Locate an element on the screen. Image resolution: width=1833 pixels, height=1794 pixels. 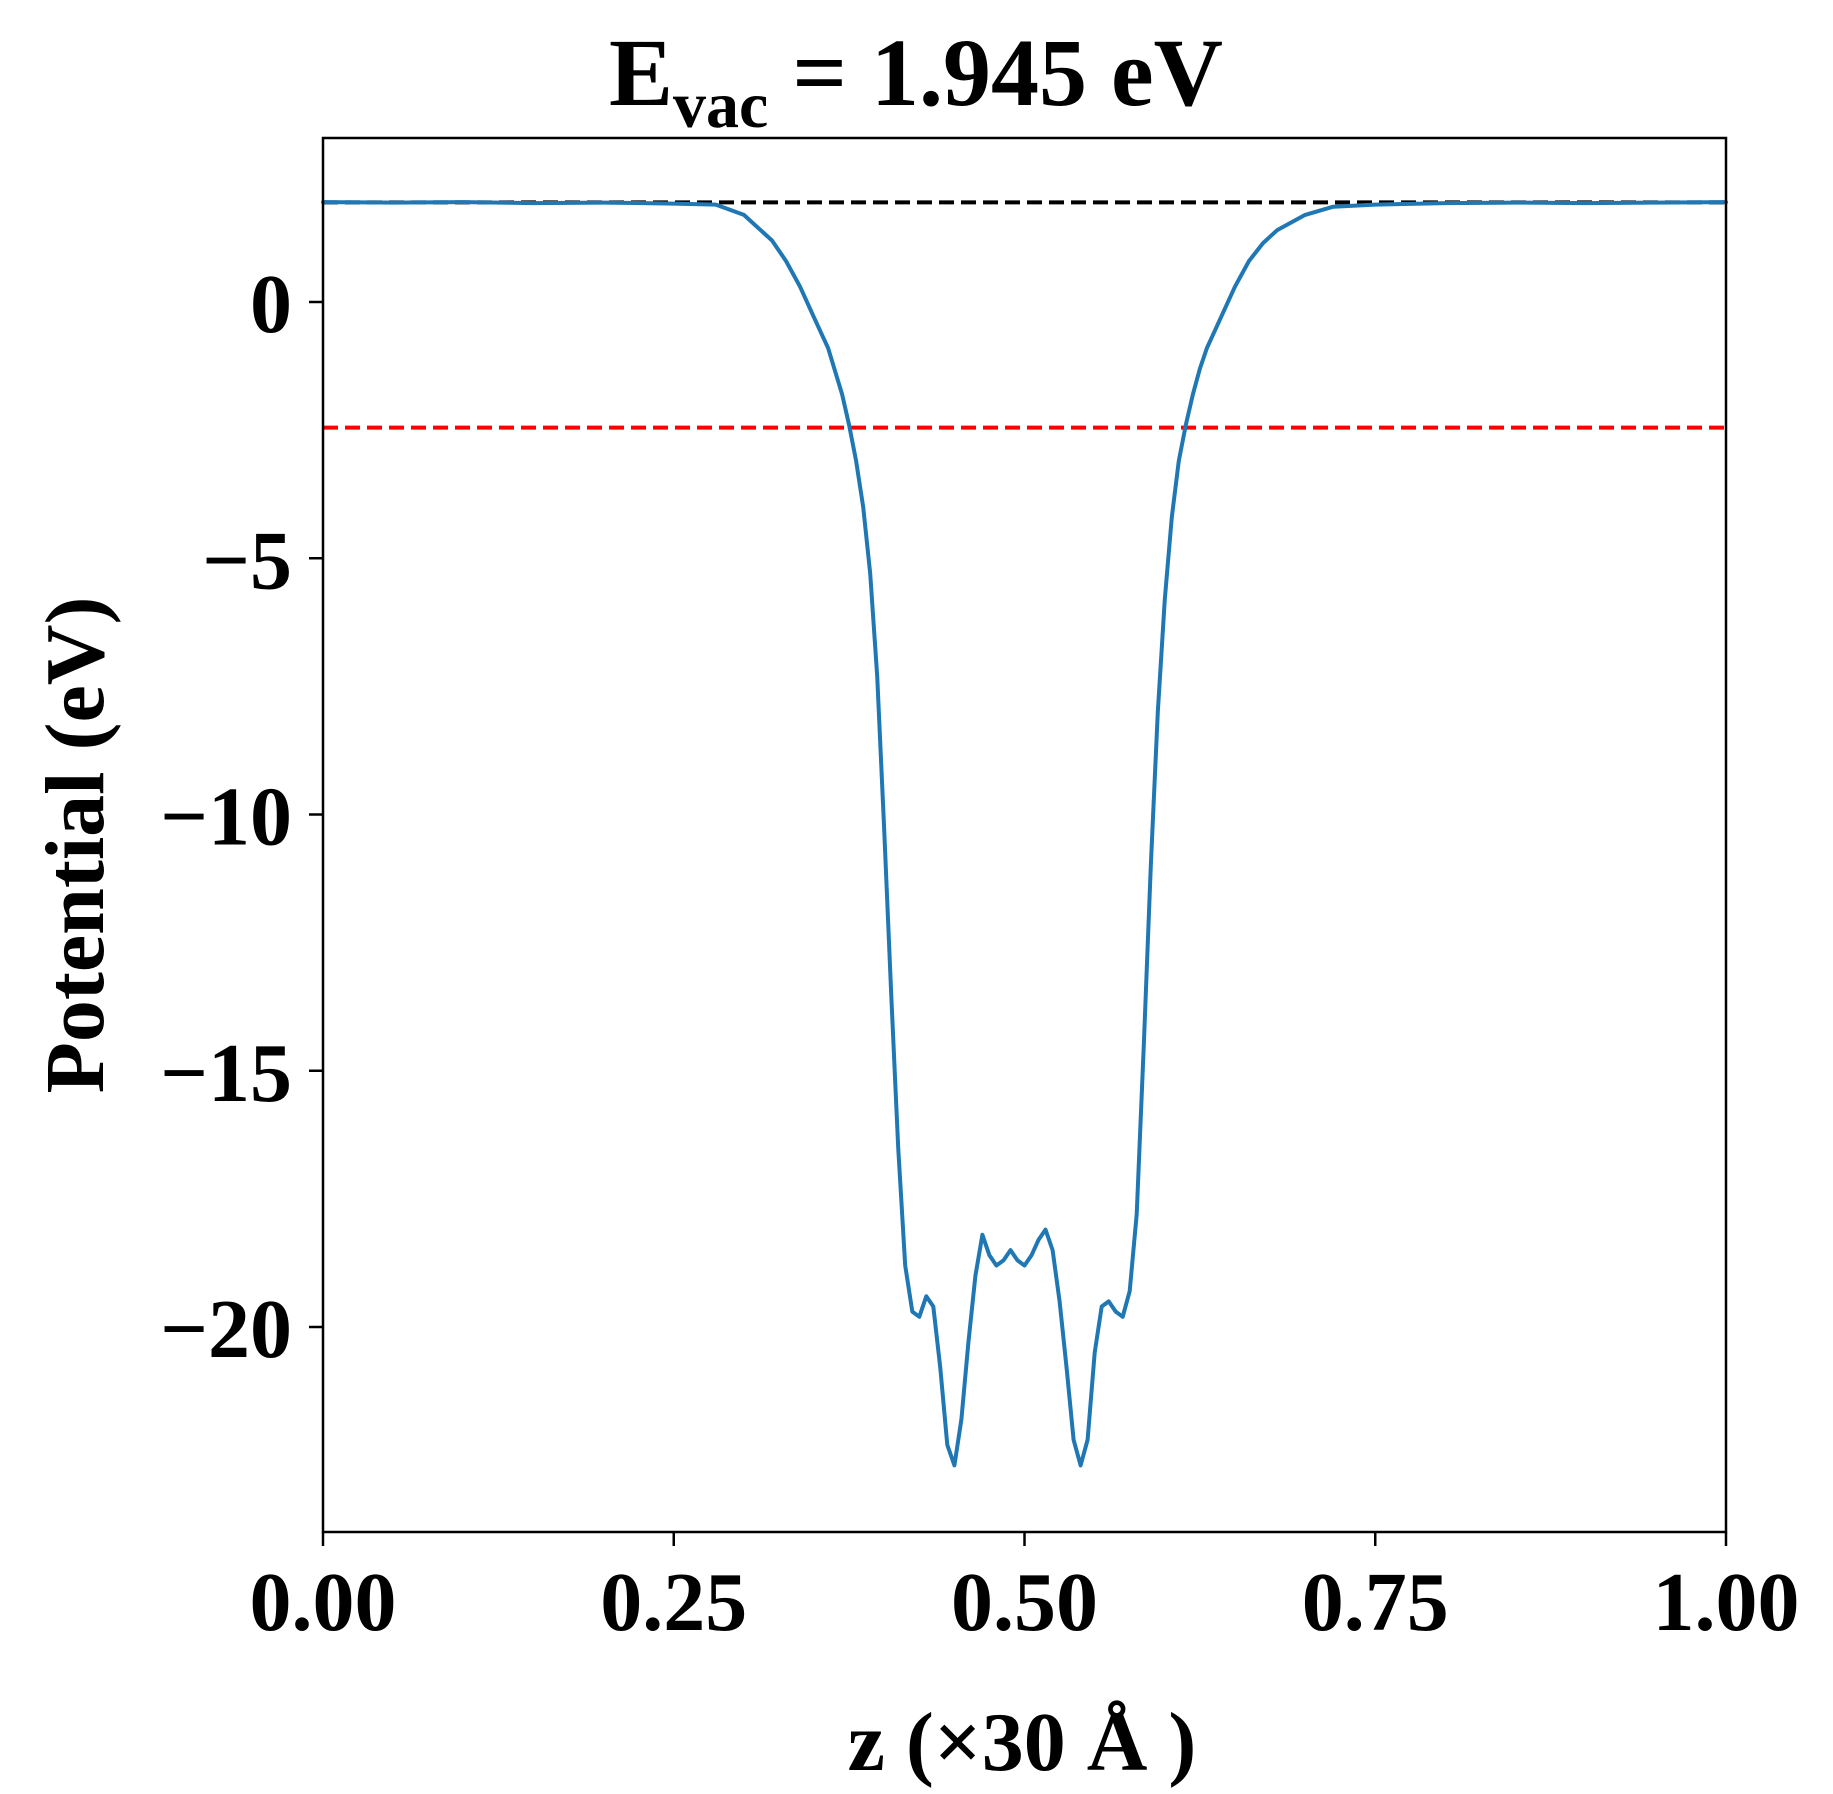
chart-title-subscript: vac is located at coordinates (720, 105).